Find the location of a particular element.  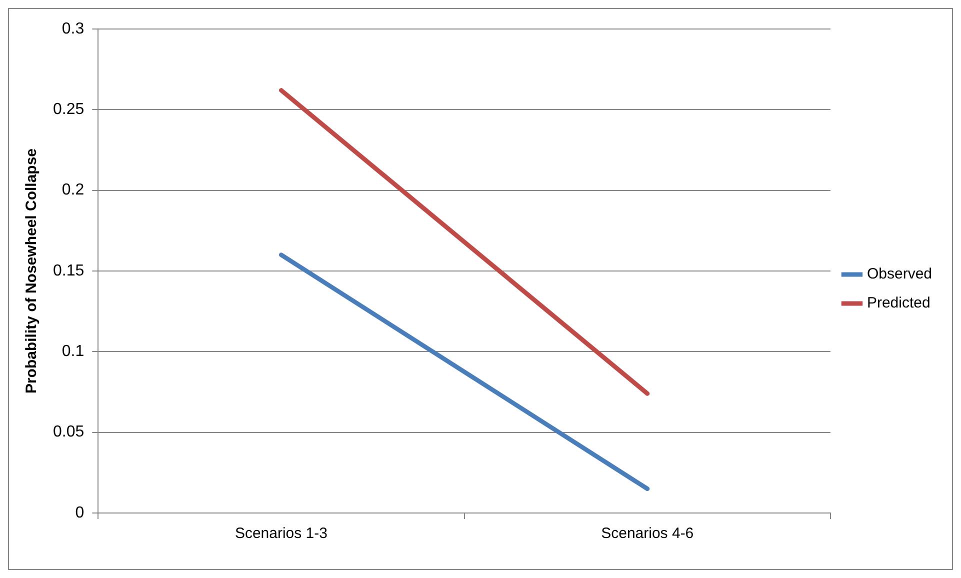

x-tick-label: Scenarios 4-6 is located at coordinates (647, 533).